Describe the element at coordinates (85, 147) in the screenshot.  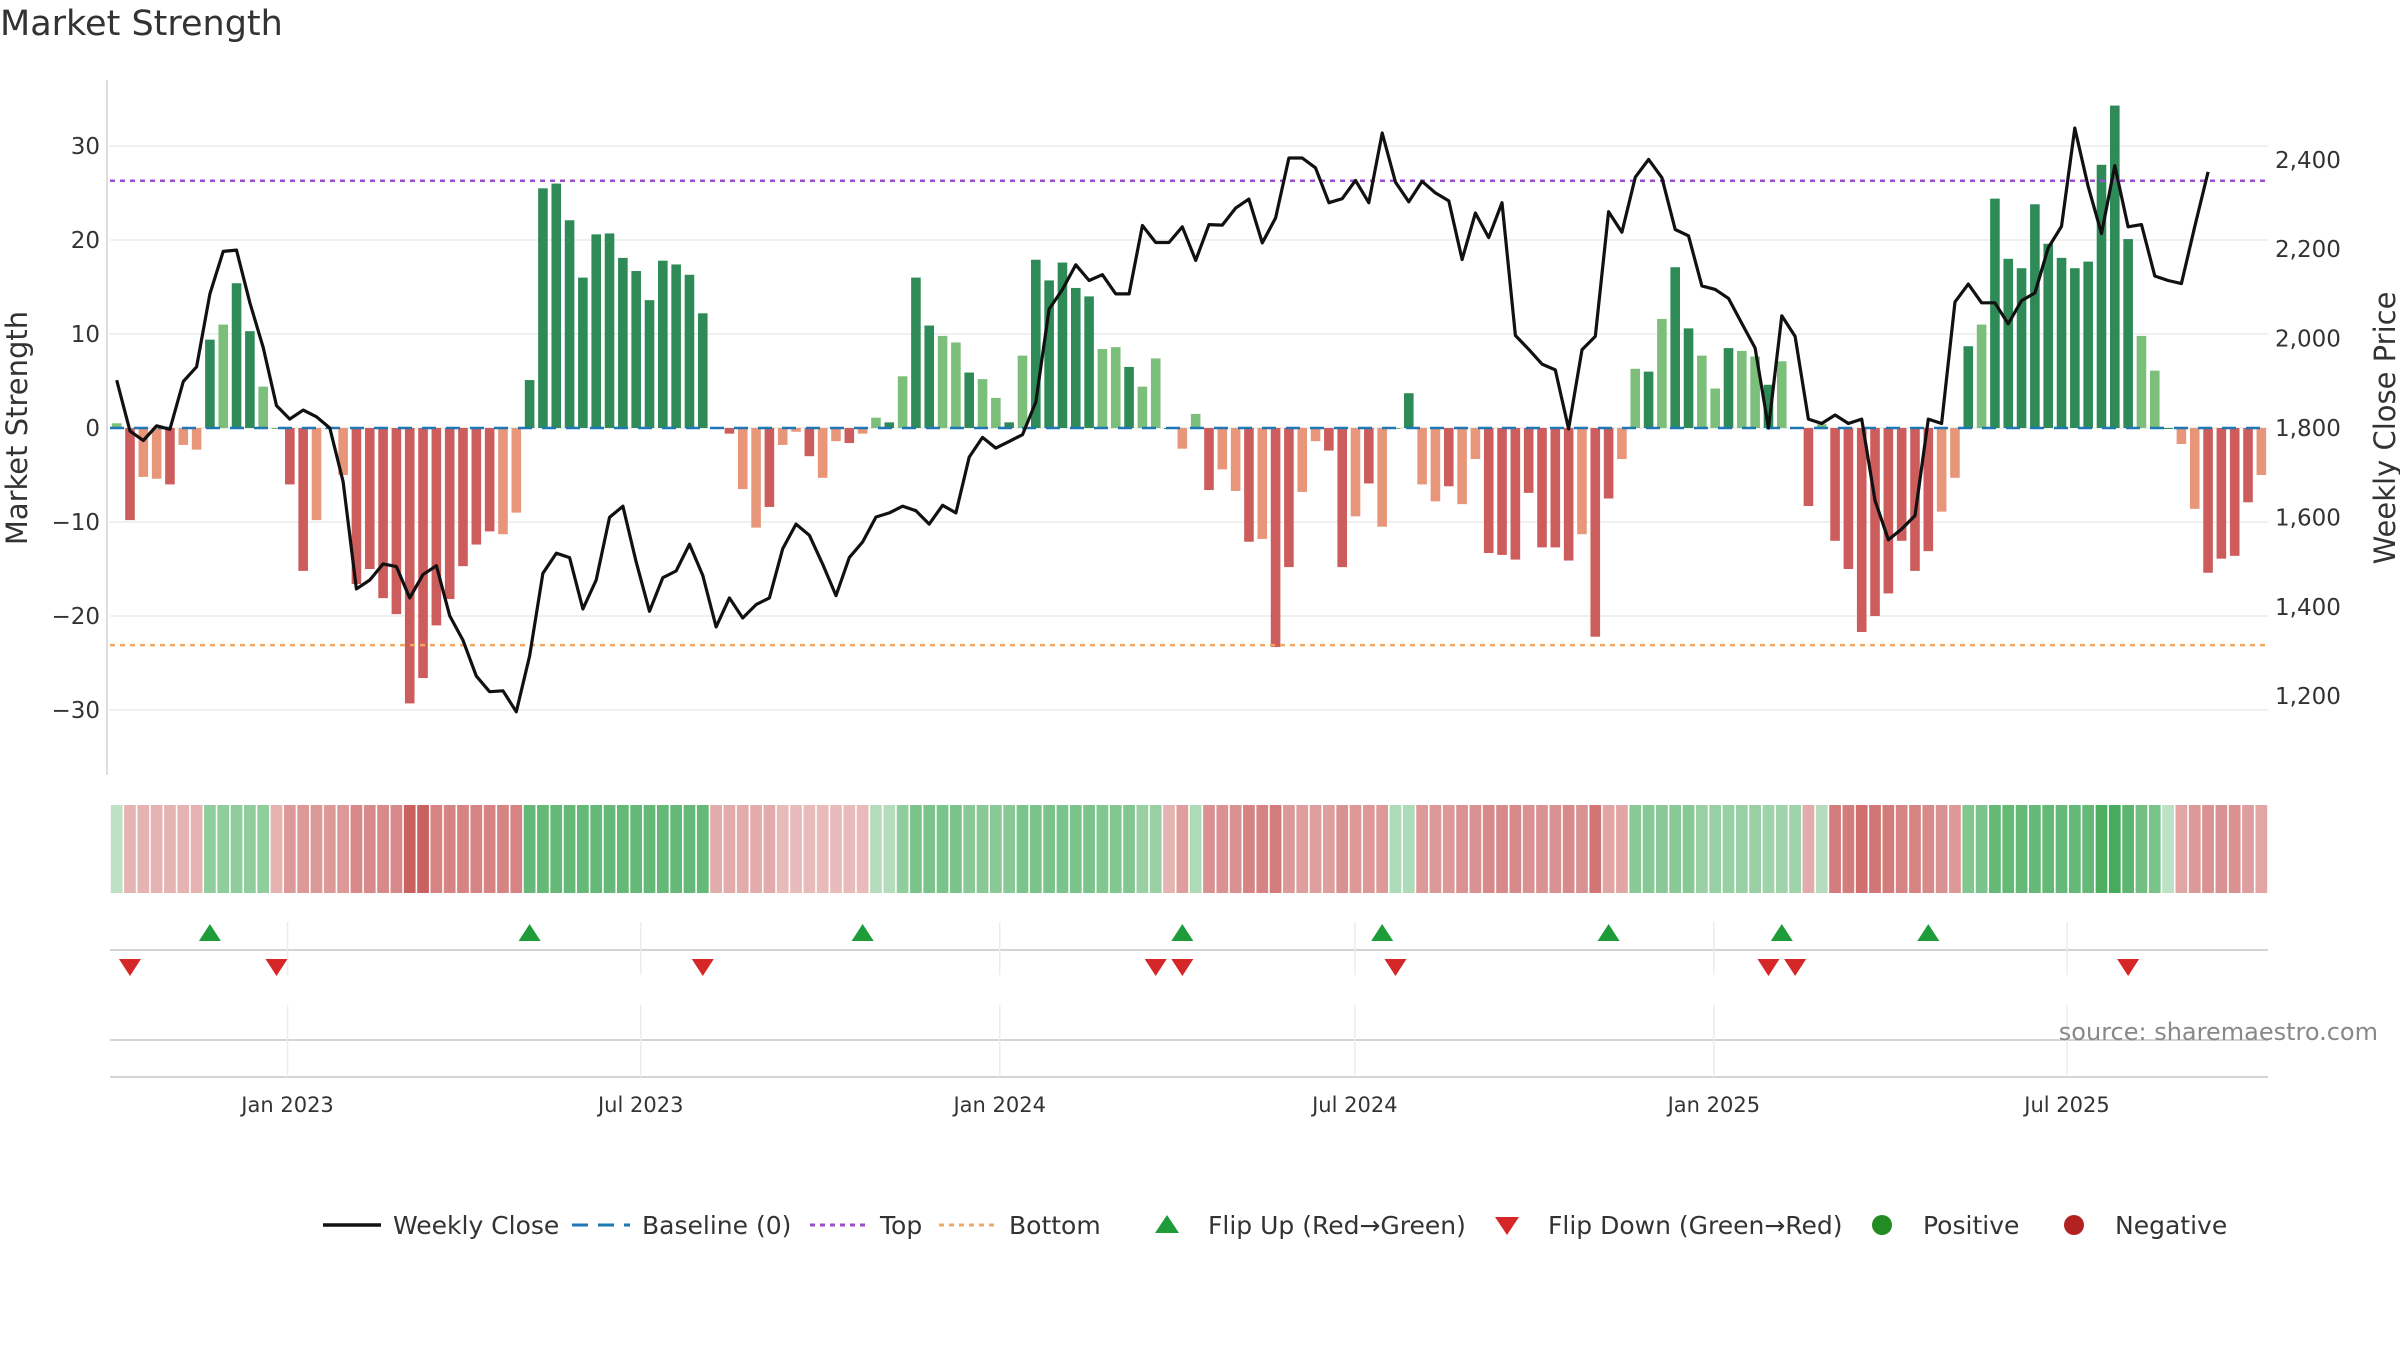
I see `y-tick-label: 30` at that location.